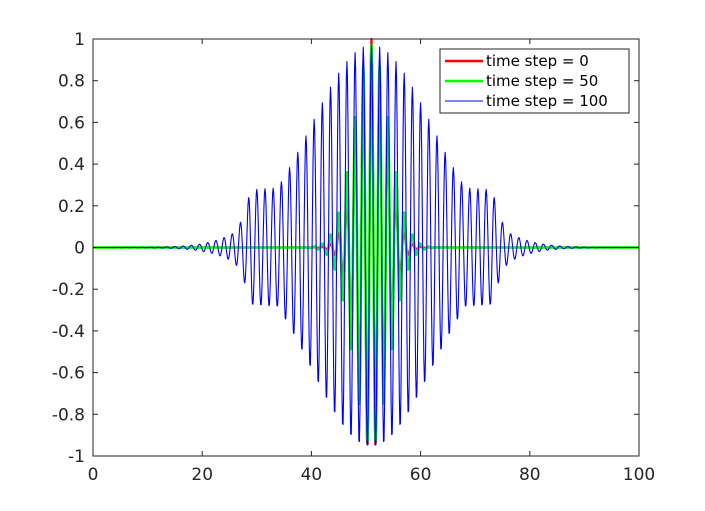  What do you see at coordinates (93, 475) in the screenshot?
I see `x-tick-label: 0` at bounding box center [93, 475].